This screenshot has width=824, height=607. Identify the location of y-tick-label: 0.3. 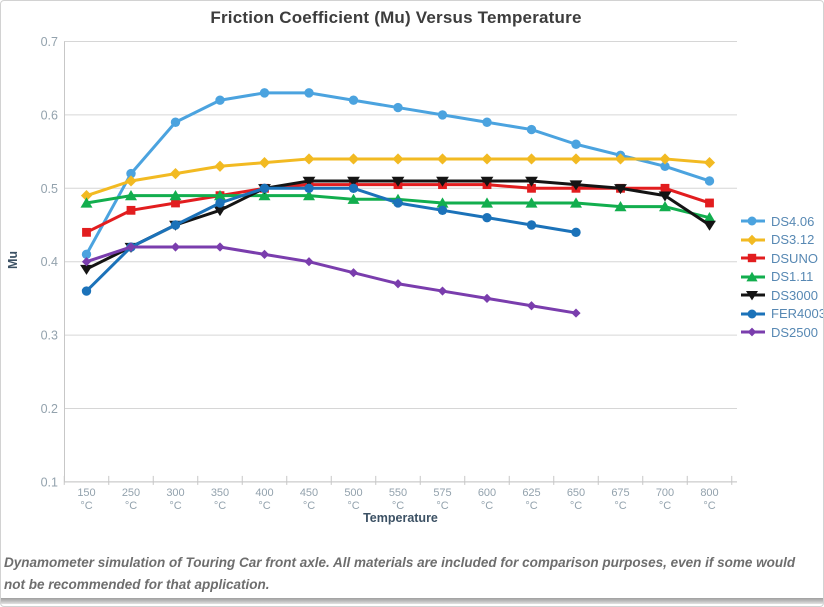
(49, 336).